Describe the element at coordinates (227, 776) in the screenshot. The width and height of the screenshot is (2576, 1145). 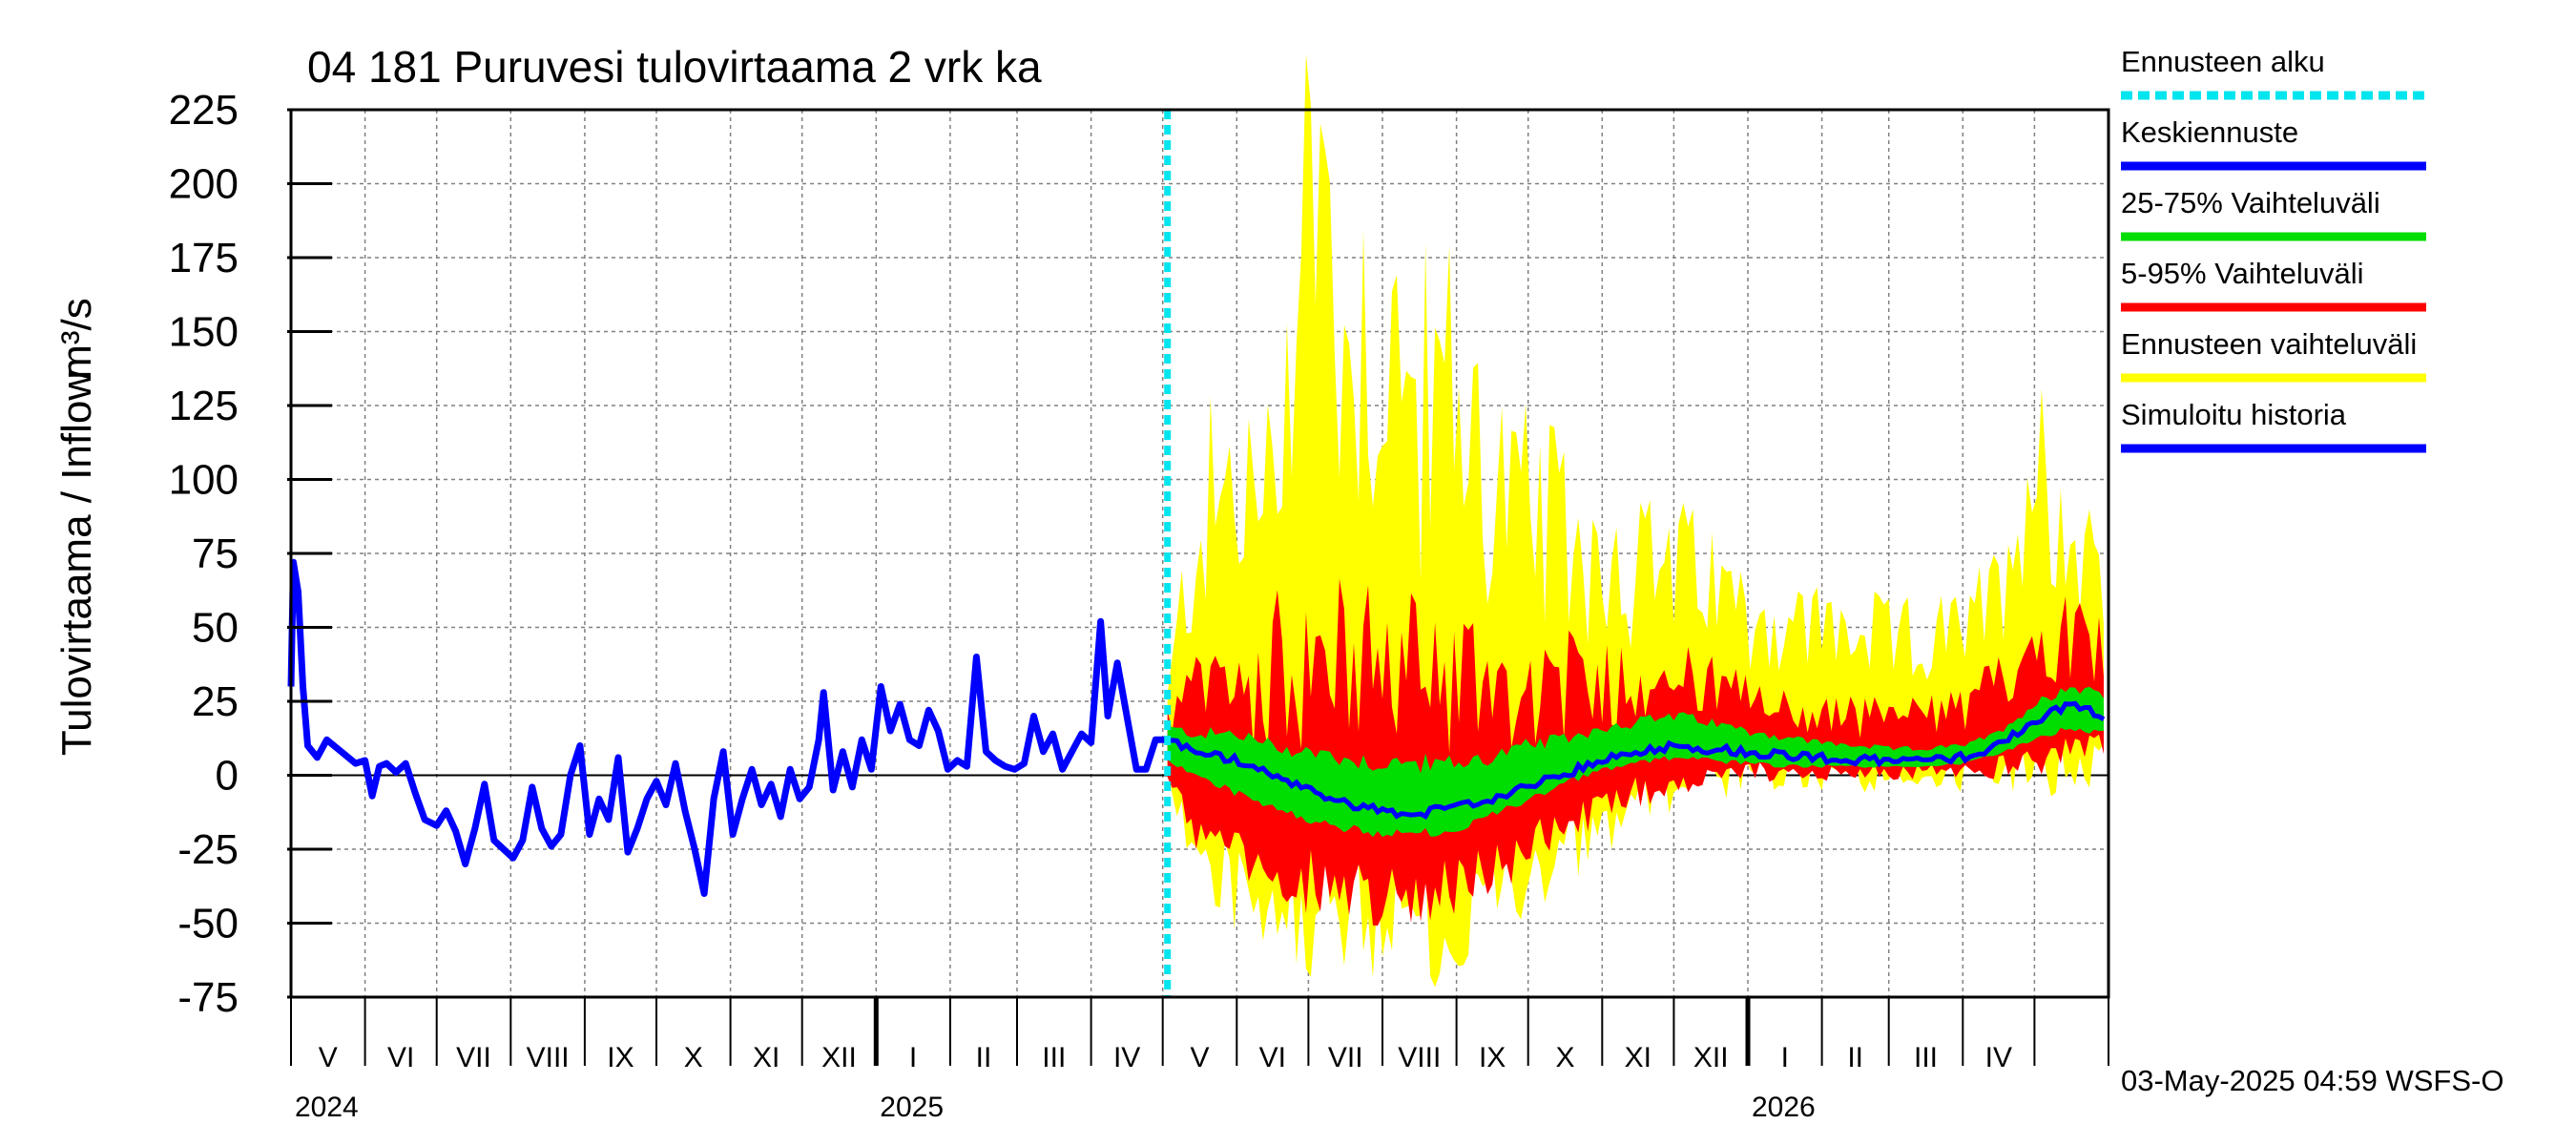
I see `y-tick-label: 0` at that location.